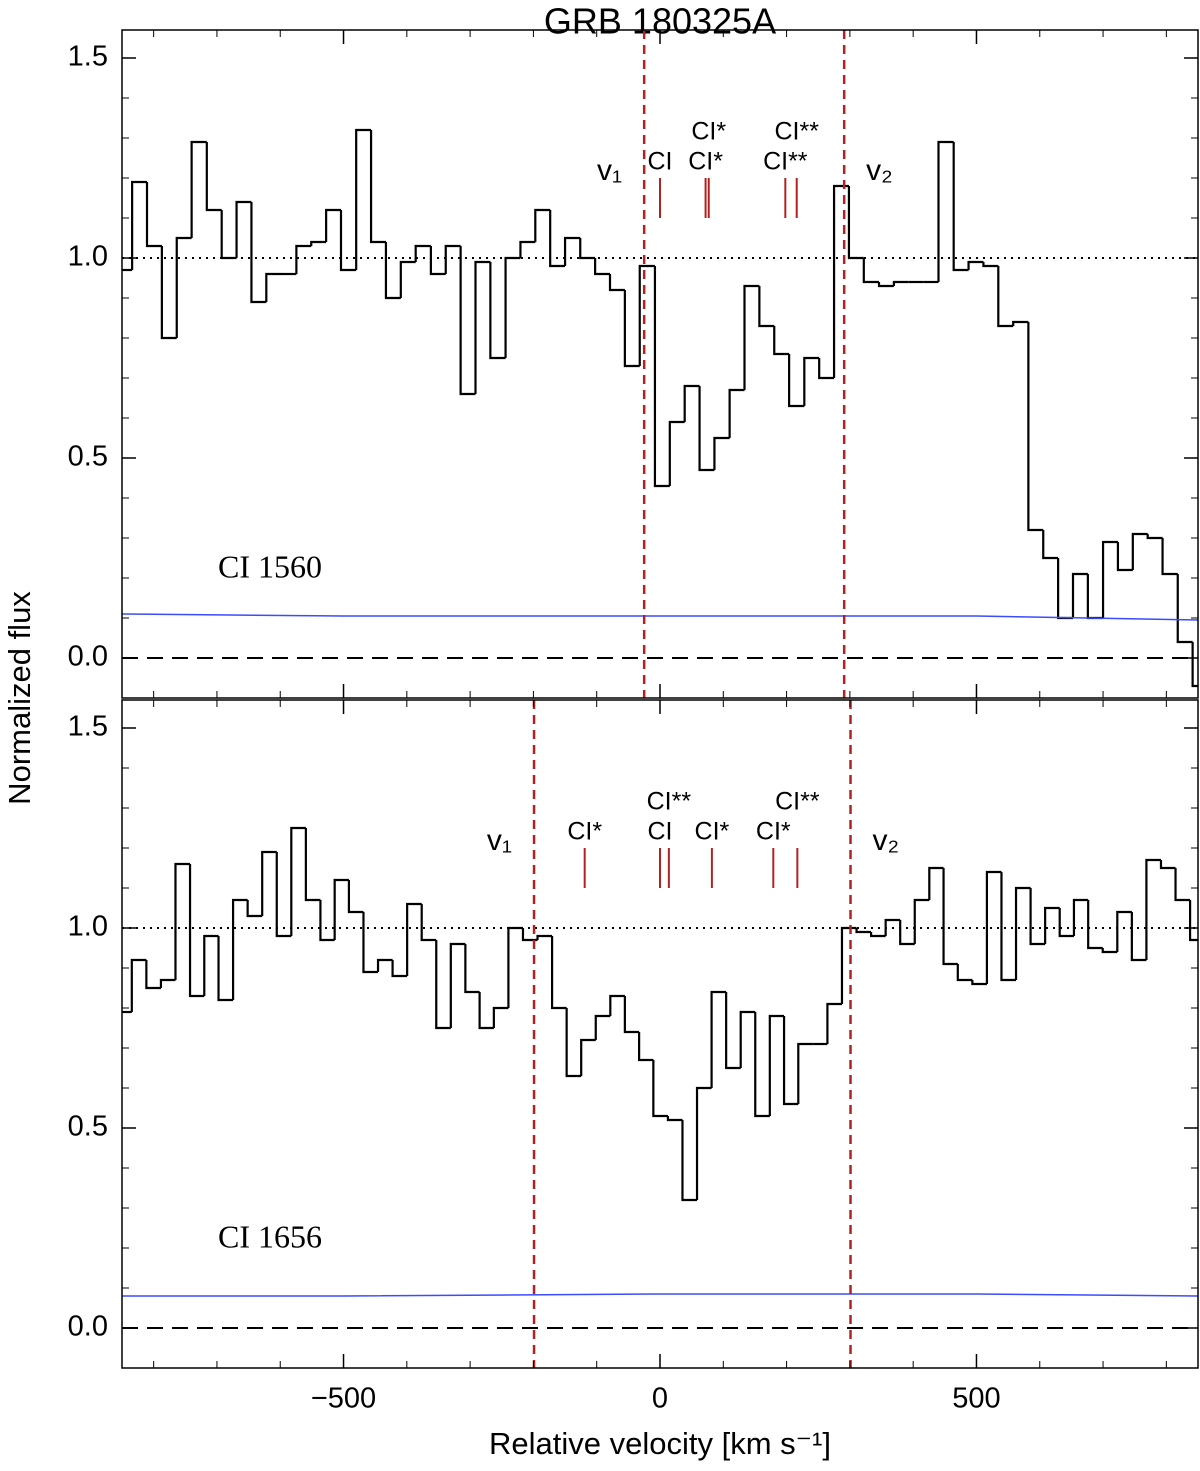 This screenshot has height=1471, width=1200. What do you see at coordinates (88, 57) in the screenshot?
I see `y-tick-label: 1.5` at bounding box center [88, 57].